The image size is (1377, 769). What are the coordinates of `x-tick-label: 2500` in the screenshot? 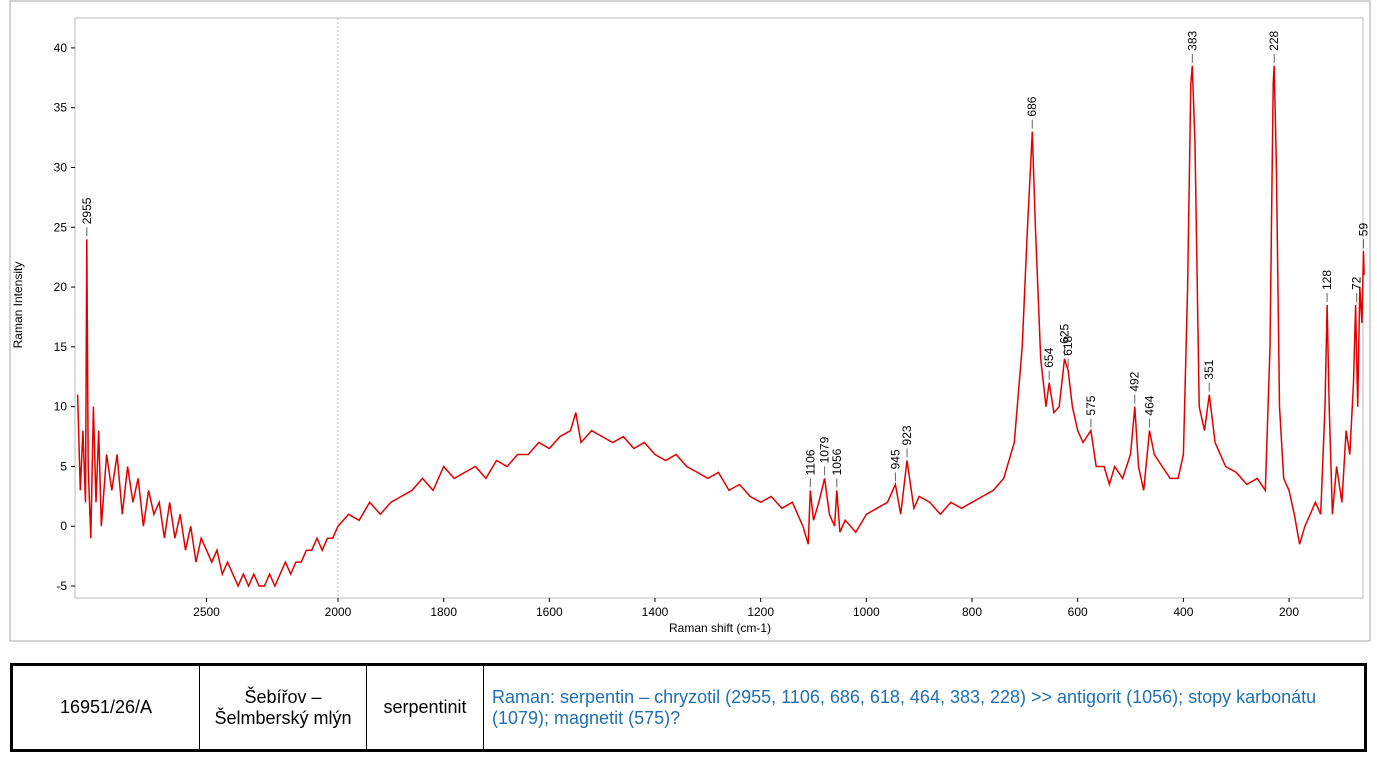 It's located at (206, 612).